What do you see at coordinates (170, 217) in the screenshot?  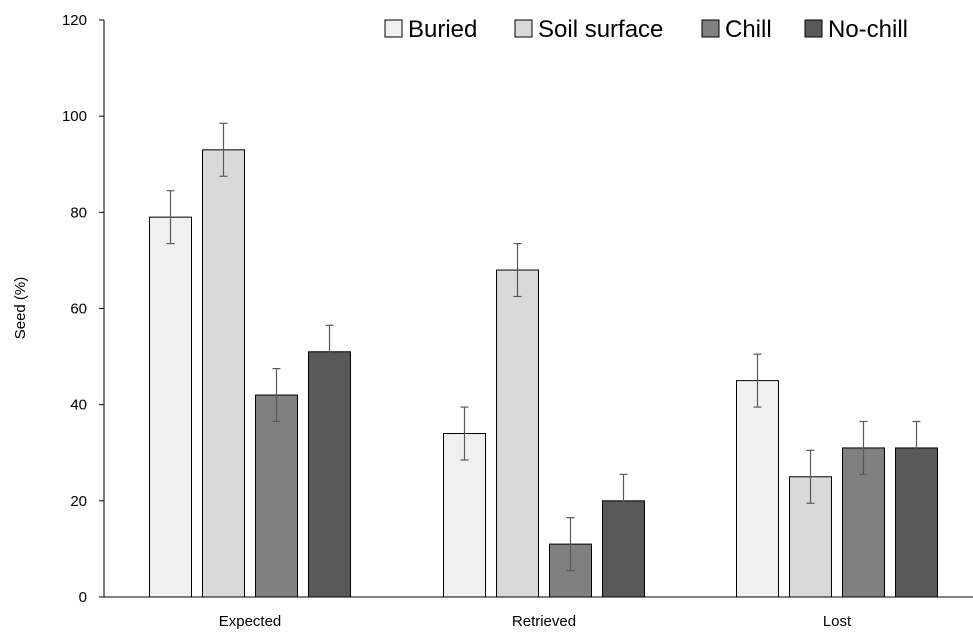 I see `error-bar-buried-expected` at bounding box center [170, 217].